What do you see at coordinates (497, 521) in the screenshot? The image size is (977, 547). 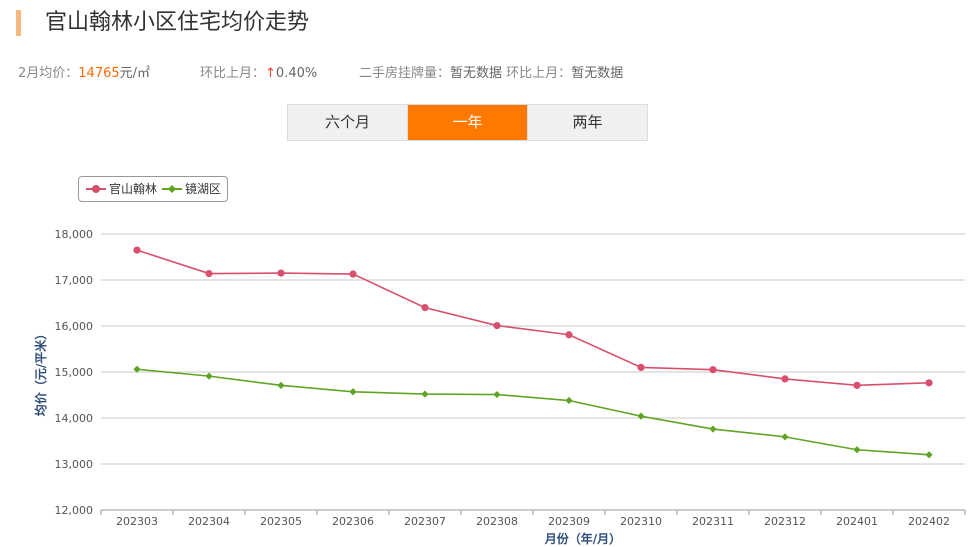 I see `x-tick-label: 202308` at bounding box center [497, 521].